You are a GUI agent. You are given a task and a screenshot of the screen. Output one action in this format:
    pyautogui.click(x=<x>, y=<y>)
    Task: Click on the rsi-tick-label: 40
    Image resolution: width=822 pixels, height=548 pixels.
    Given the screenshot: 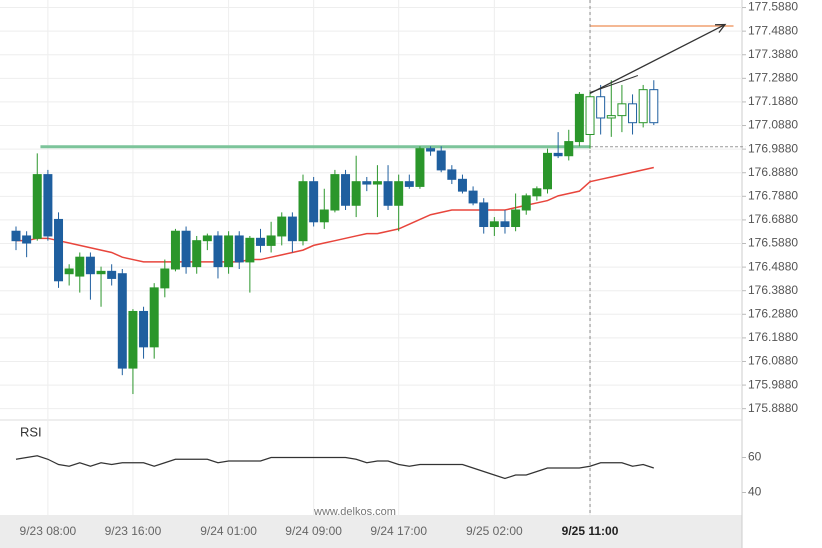 What is the action you would take?
    pyautogui.click(x=755, y=492)
    